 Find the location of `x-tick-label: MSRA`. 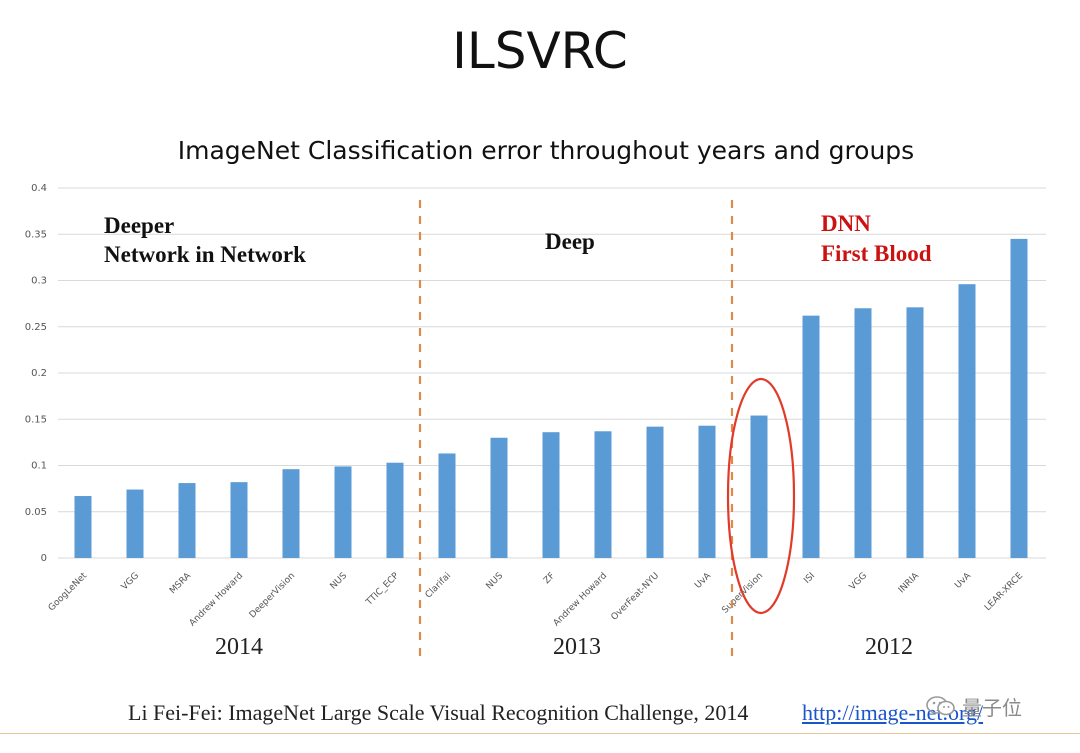

x-tick-label: MSRA is located at coordinates (181, 583).